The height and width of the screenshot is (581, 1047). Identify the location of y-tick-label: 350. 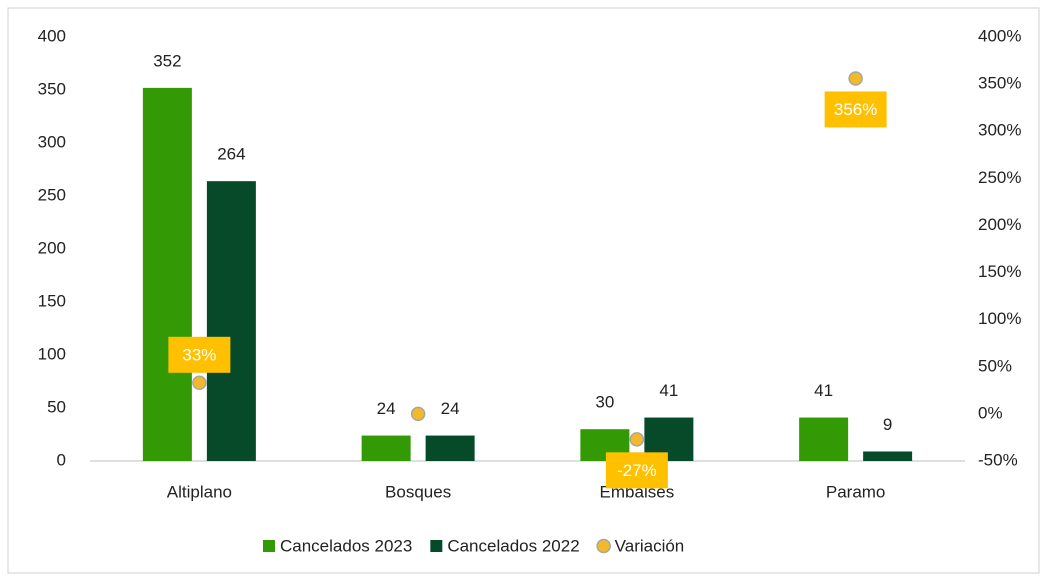
(52, 88).